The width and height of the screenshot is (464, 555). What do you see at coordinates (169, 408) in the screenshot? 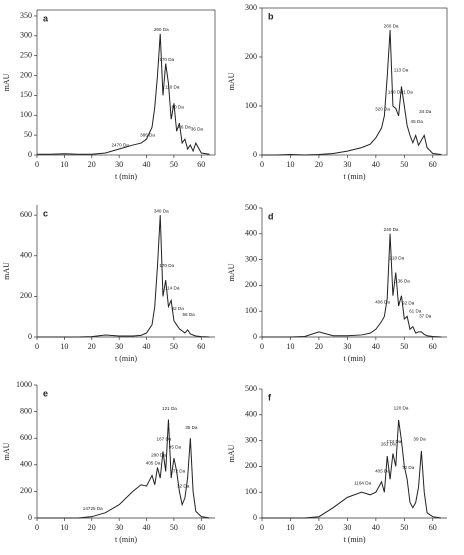
I see `peak-label: 121 Da` at bounding box center [169, 408].